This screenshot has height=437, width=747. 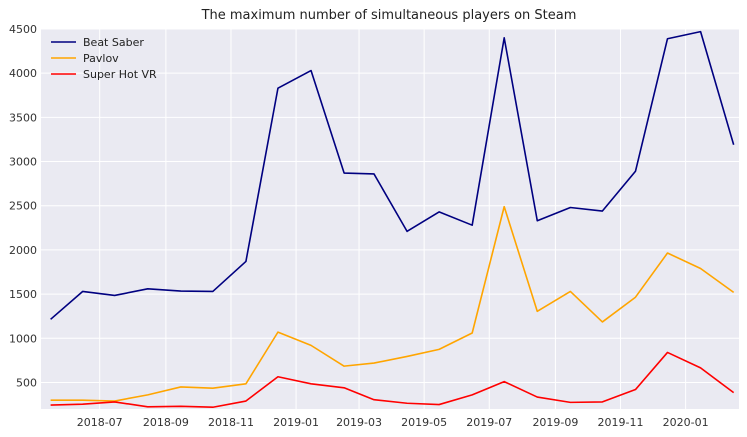 I want to click on y-tick-label: 500, so click(x=26, y=382).